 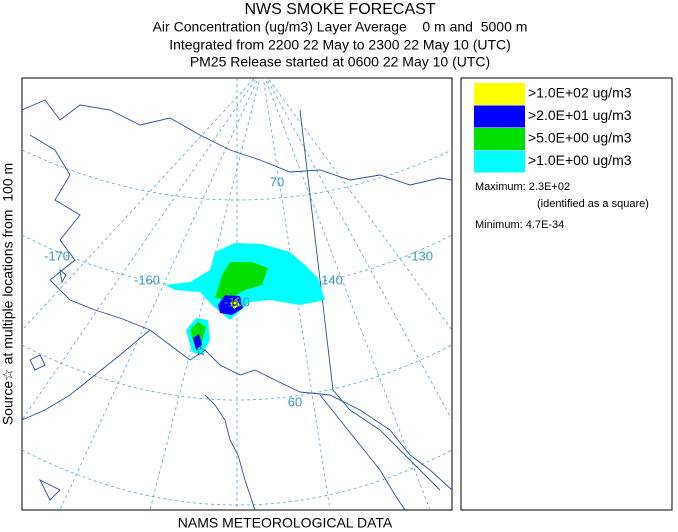 I want to click on longitude-label: -150, so click(x=237, y=301).